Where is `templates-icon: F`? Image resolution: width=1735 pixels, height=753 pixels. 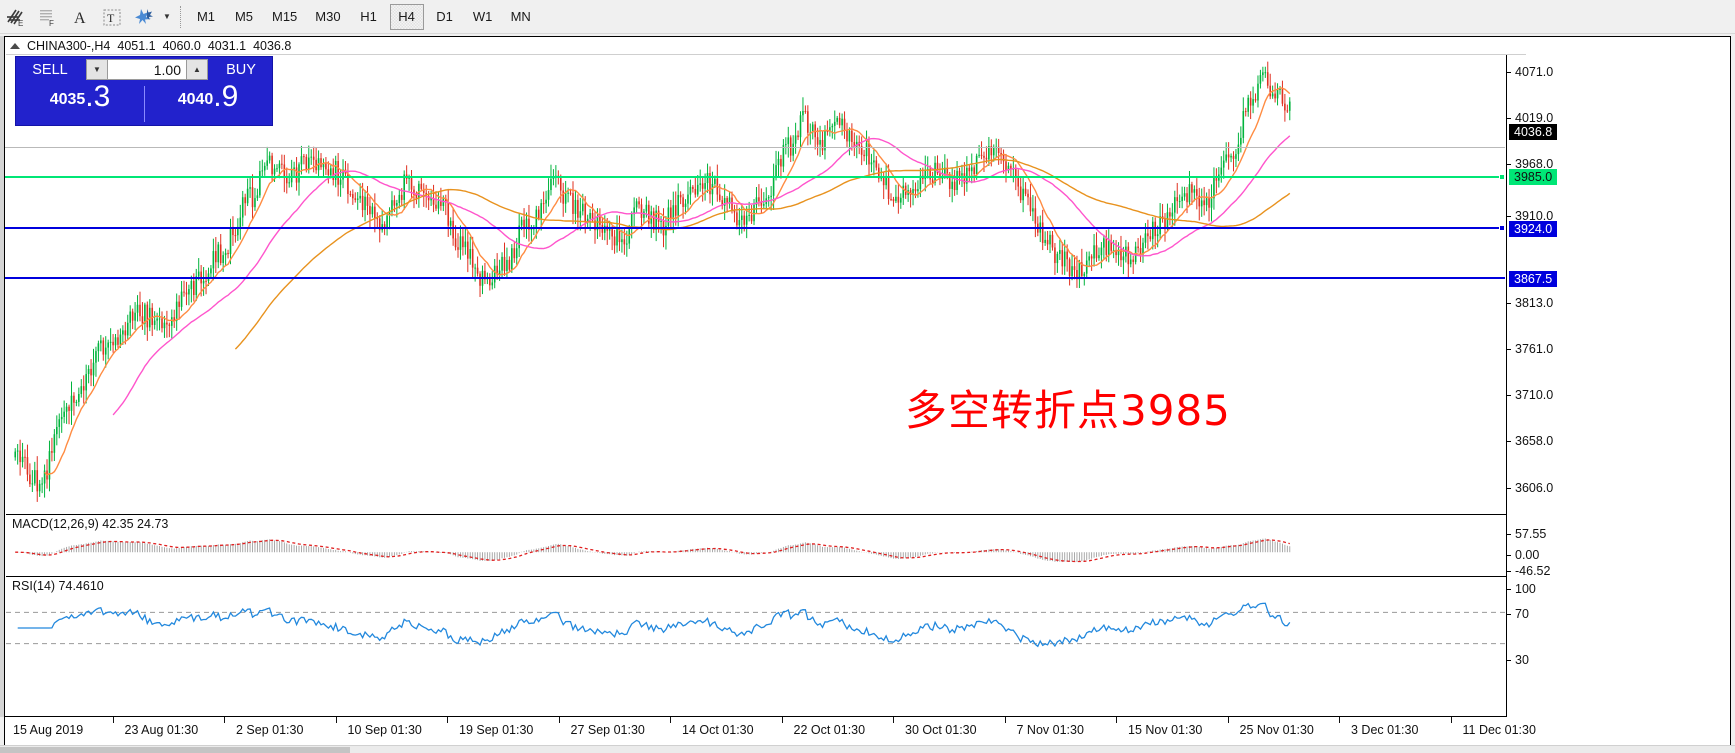 templates-icon: F is located at coordinates (48, 17).